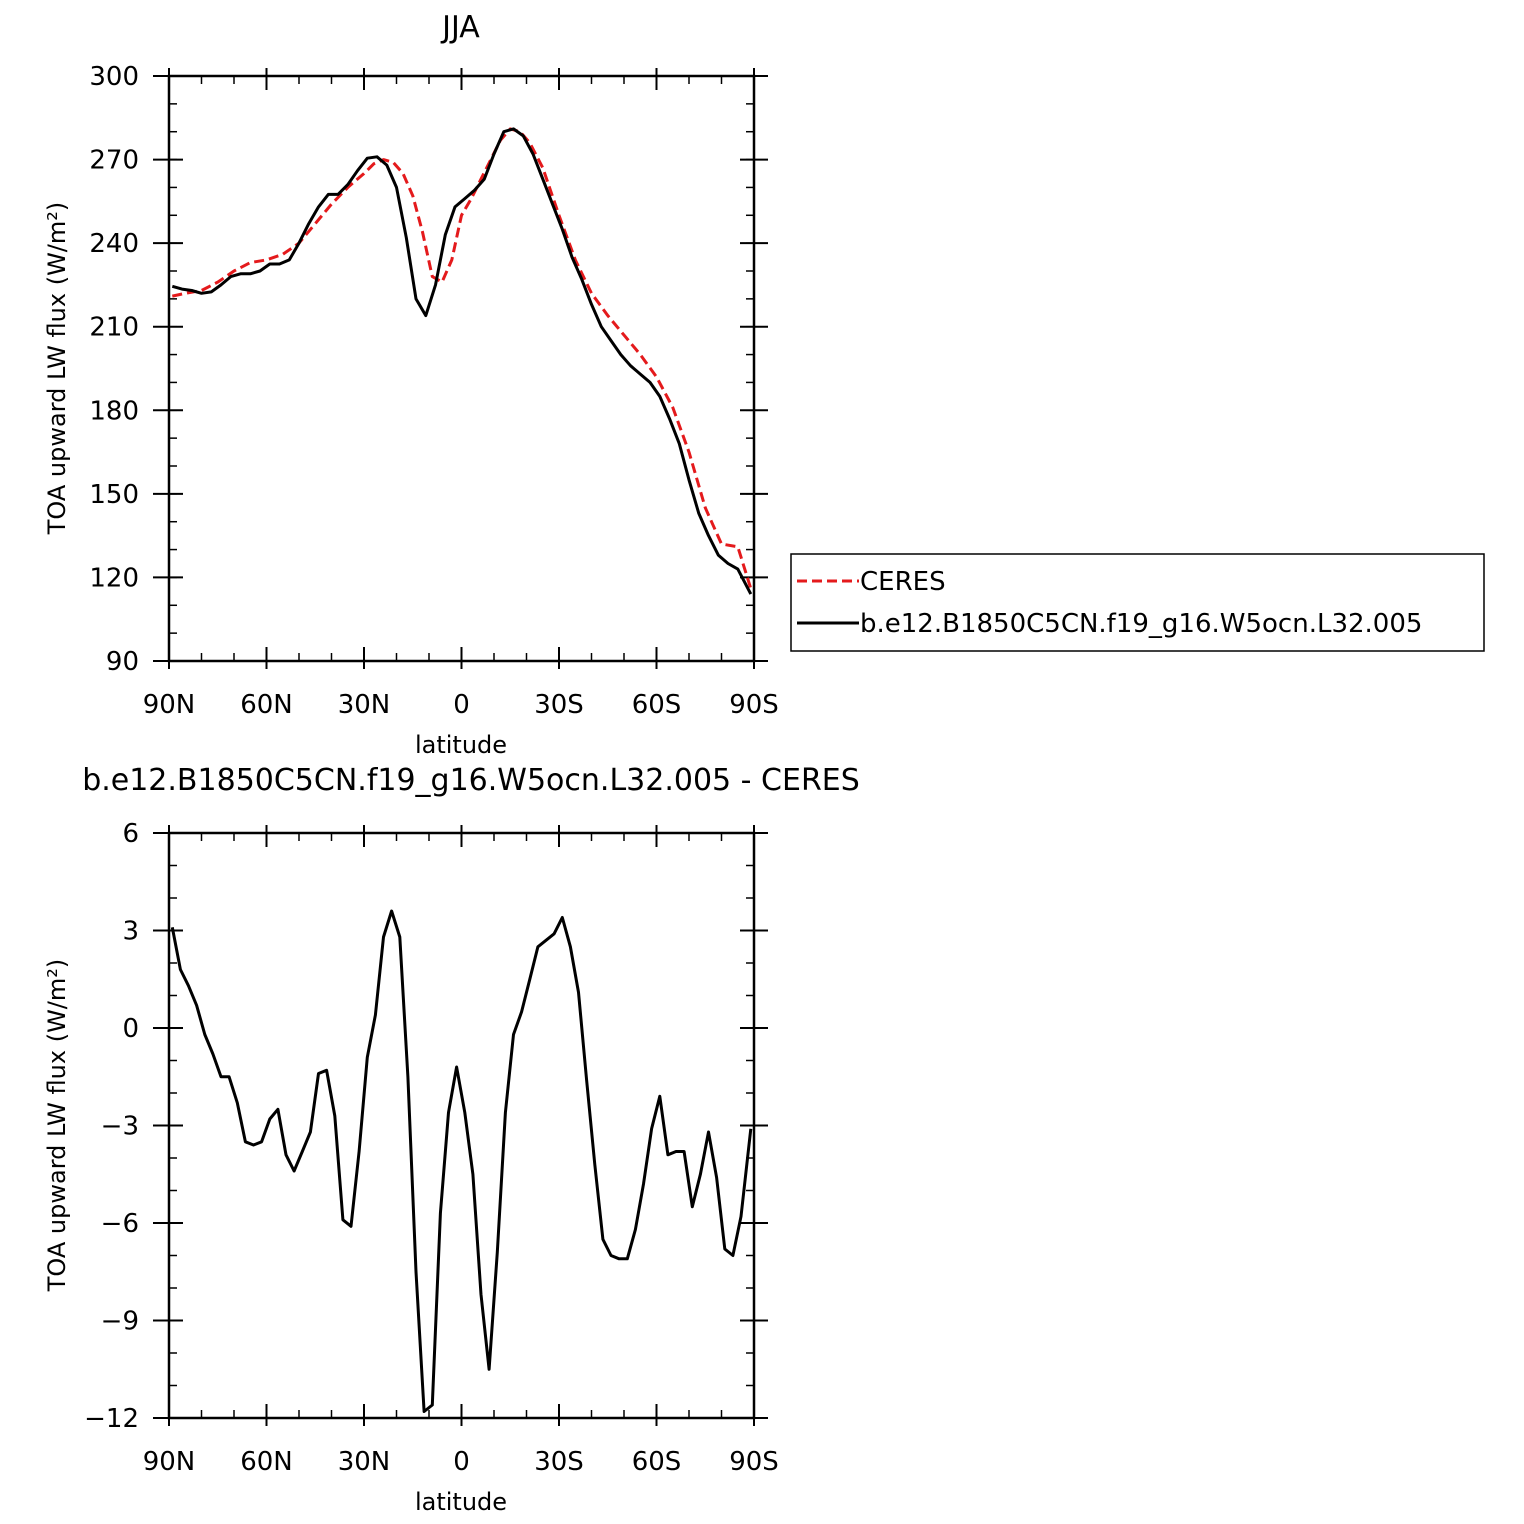 The height and width of the screenshot is (1524, 1524). I want to click on y-tick-label: −9, so click(120, 1322).